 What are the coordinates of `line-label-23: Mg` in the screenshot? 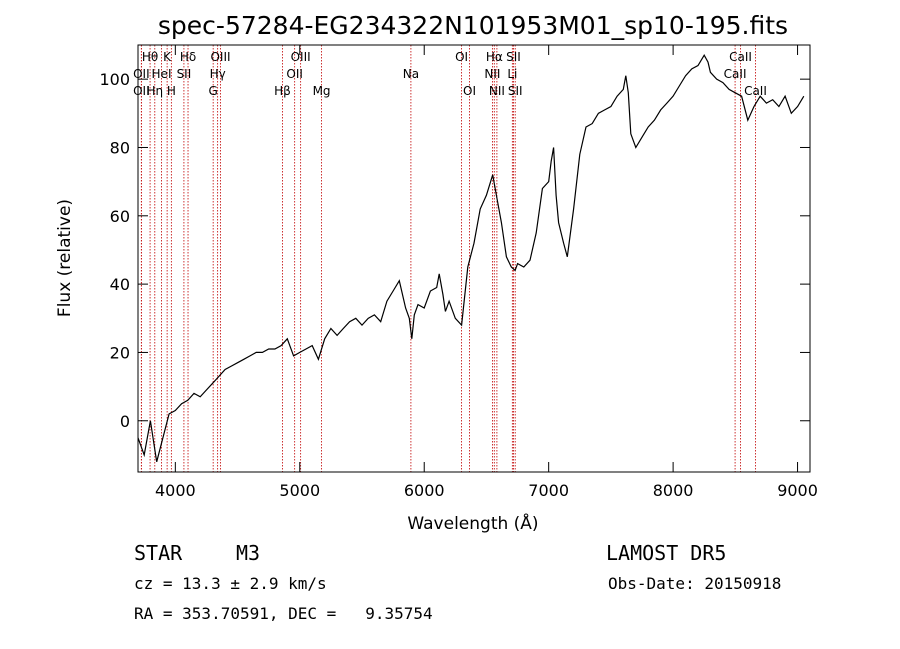 It's located at (322, 91).